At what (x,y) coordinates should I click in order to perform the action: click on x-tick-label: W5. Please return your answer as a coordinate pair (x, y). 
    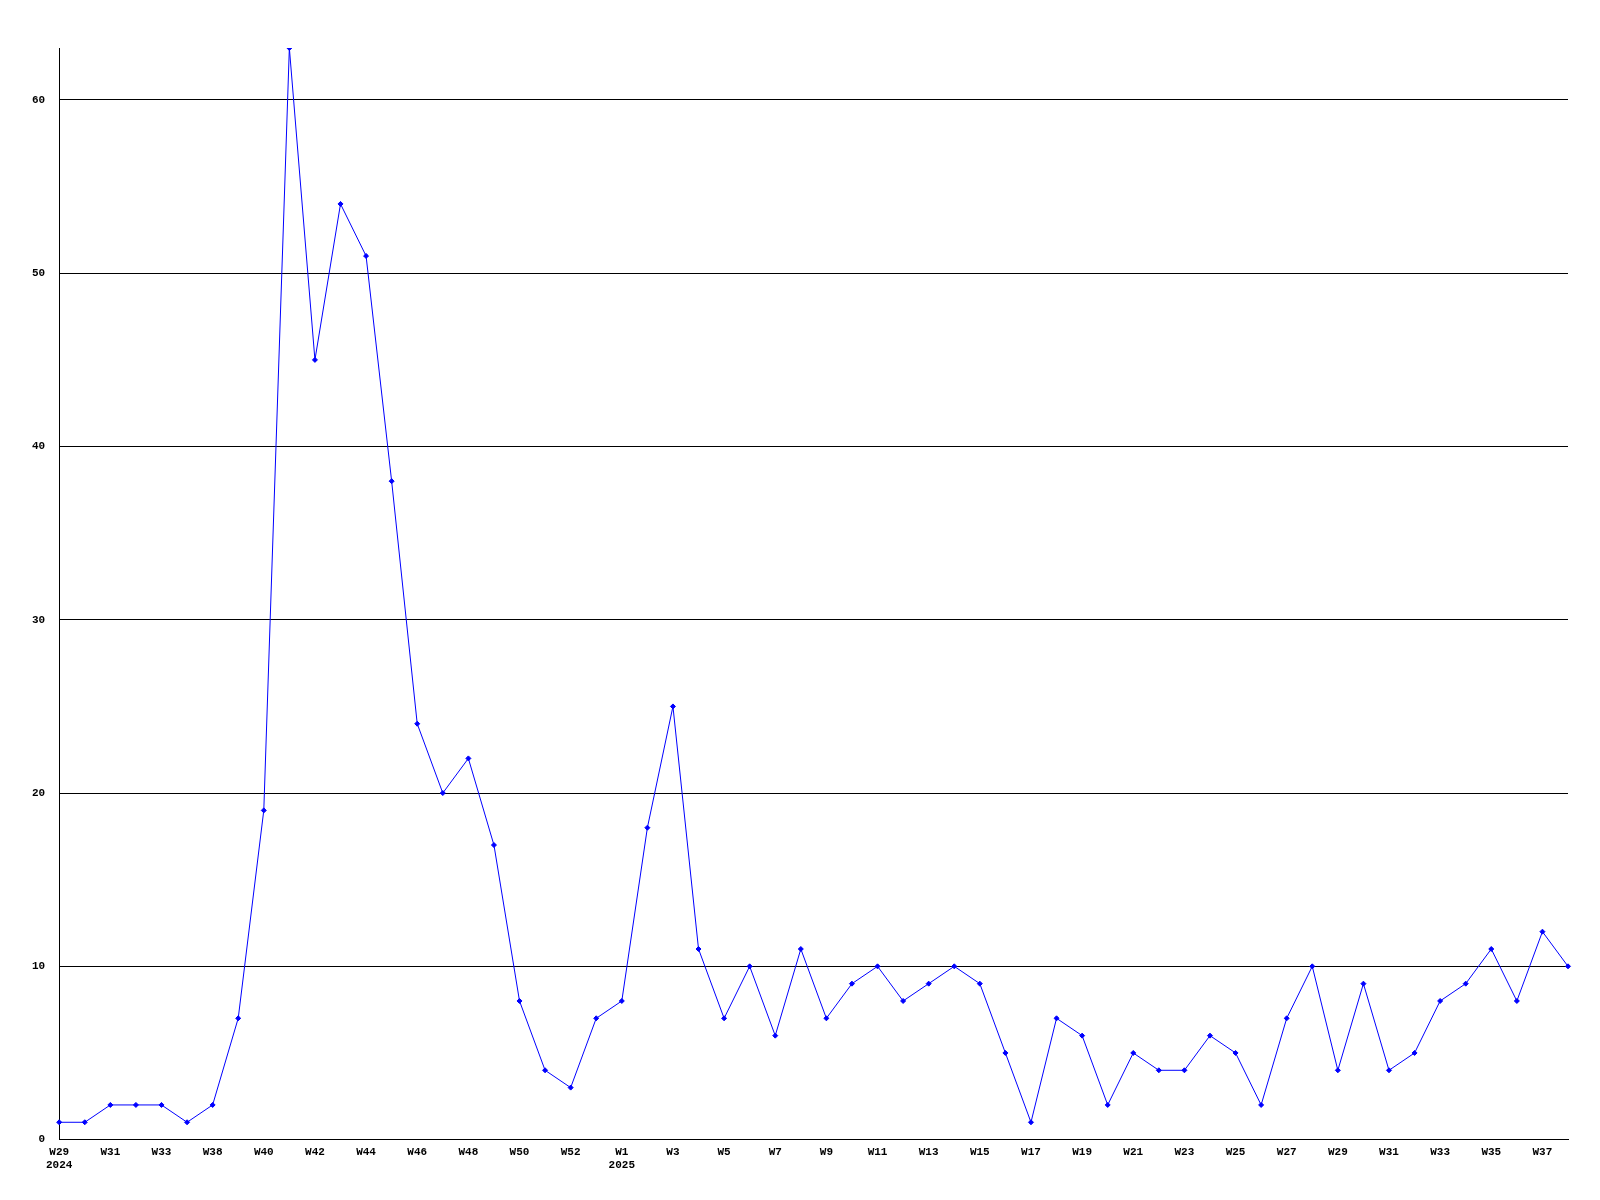
    Looking at the image, I should click on (724, 1151).